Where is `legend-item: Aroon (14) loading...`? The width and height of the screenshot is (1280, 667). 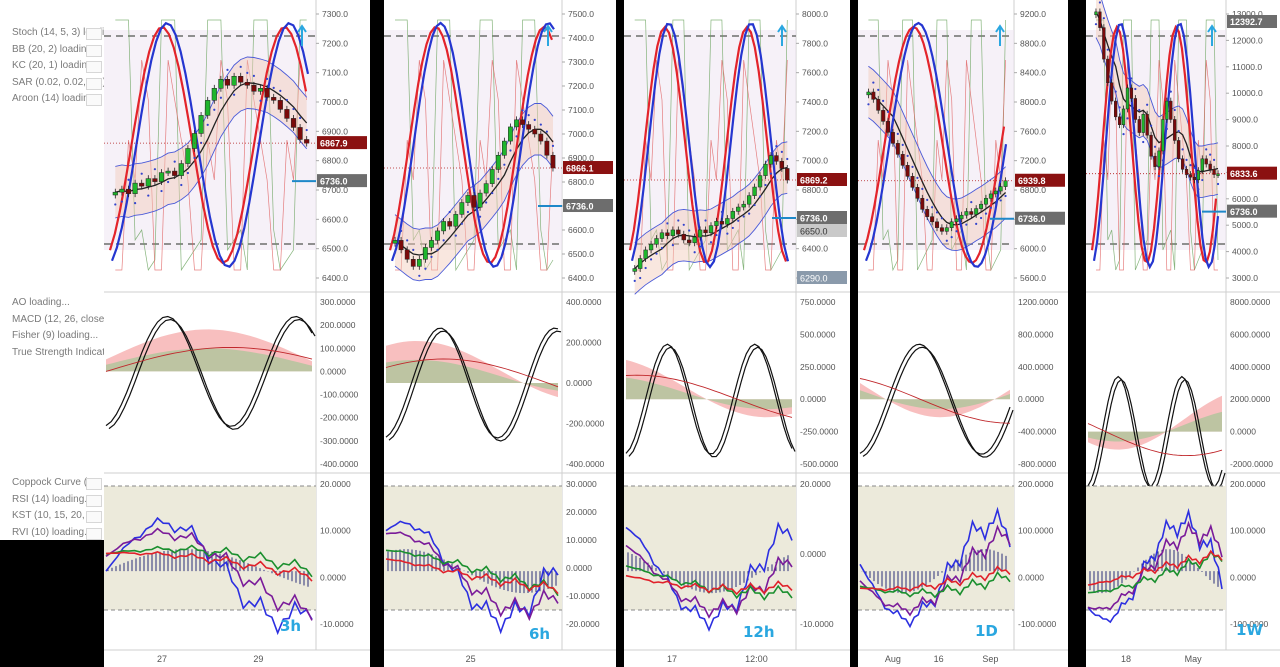 legend-item: Aroon (14) loading... is located at coordinates (57, 98).